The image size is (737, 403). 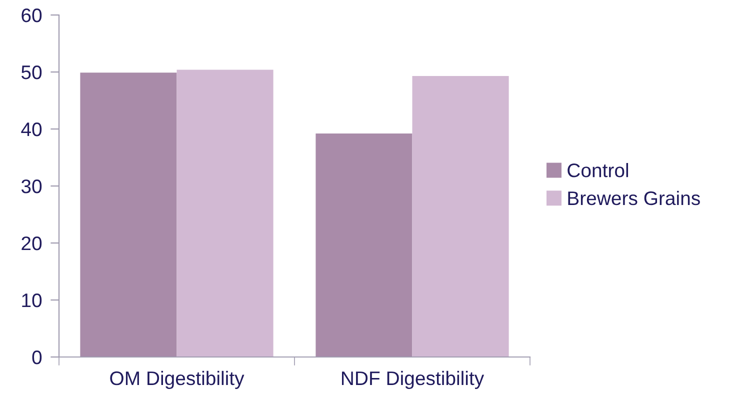 What do you see at coordinates (32, 243) in the screenshot?
I see `y-tick-label: 20` at bounding box center [32, 243].